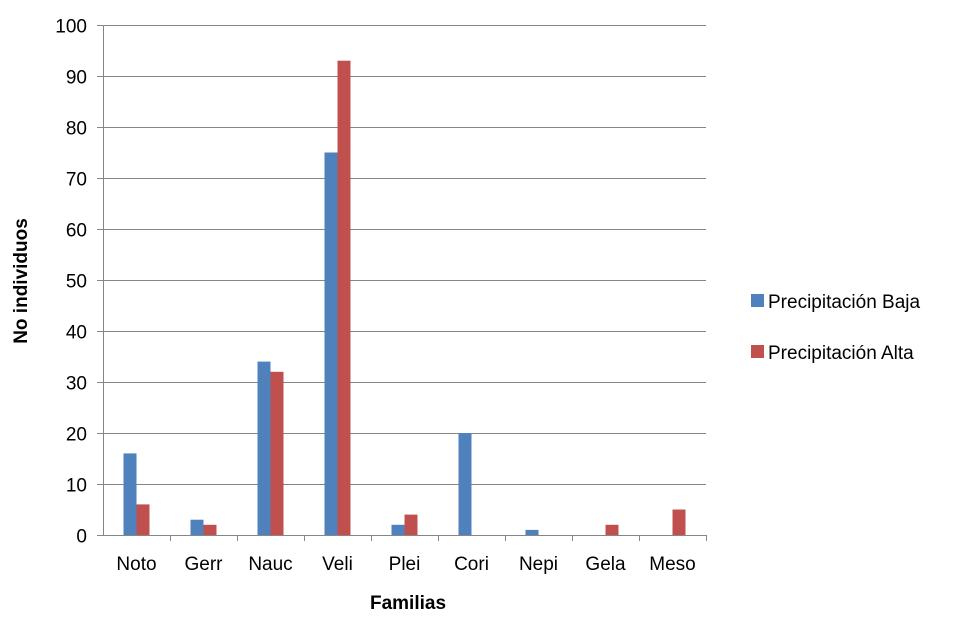 Image resolution: width=961 pixels, height=618 pixels. I want to click on bar-alta-plei, so click(411, 524).